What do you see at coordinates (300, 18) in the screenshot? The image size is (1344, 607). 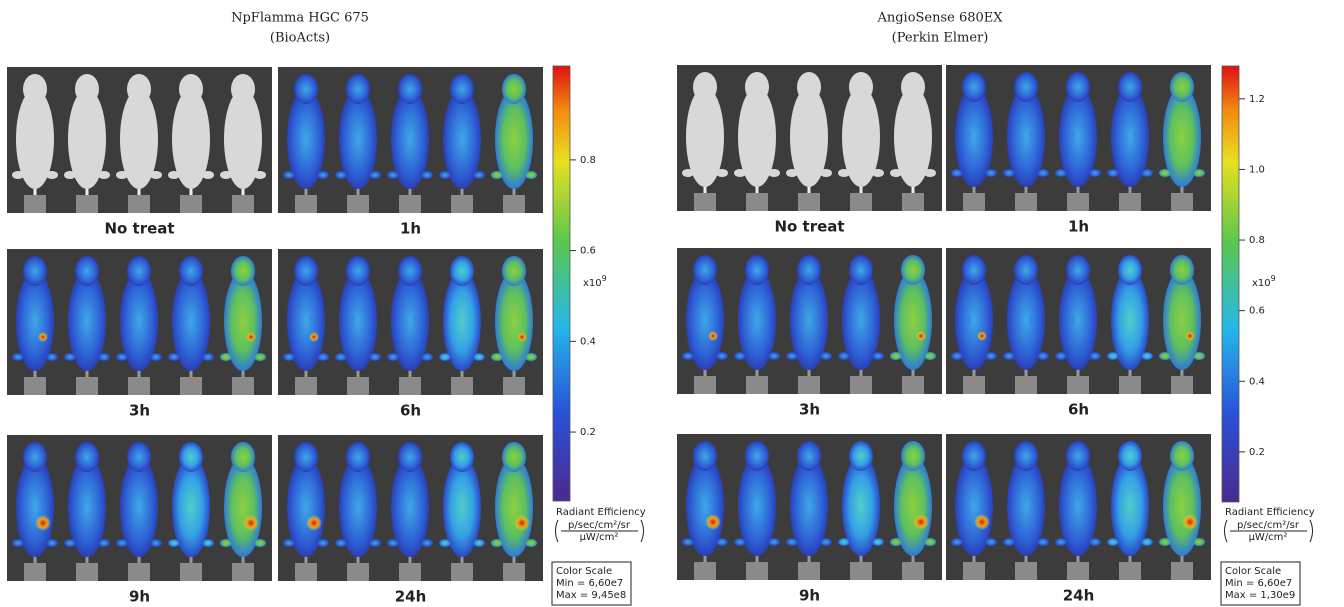 I see `panel-title: NpFlamma HGC 675` at bounding box center [300, 18].